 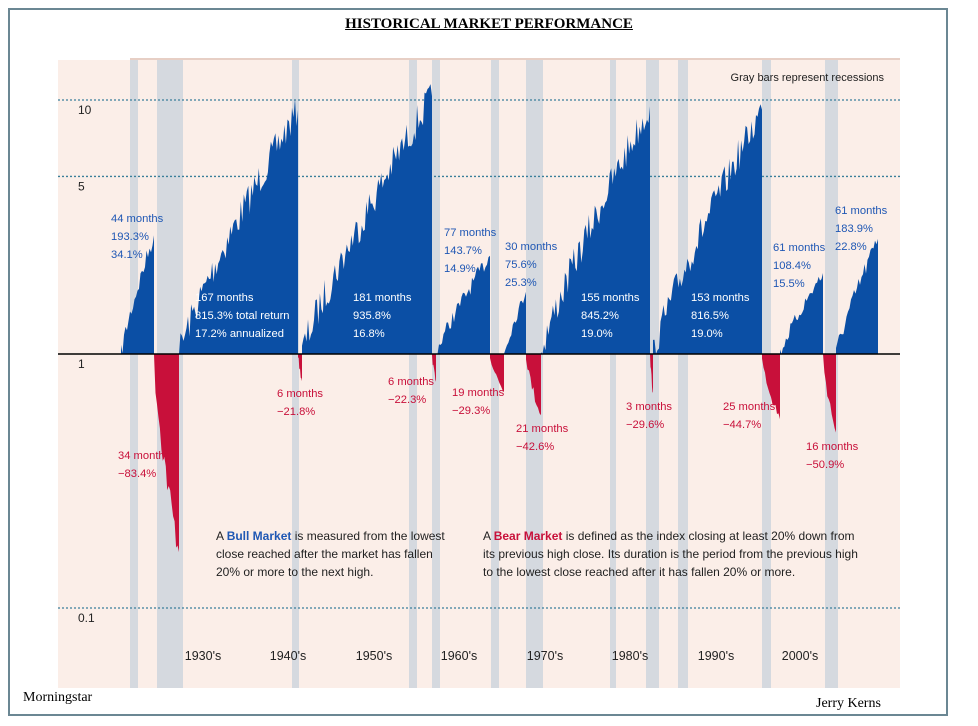 What do you see at coordinates (382, 298) in the screenshot?
I see `market-label: 181 months` at bounding box center [382, 298].